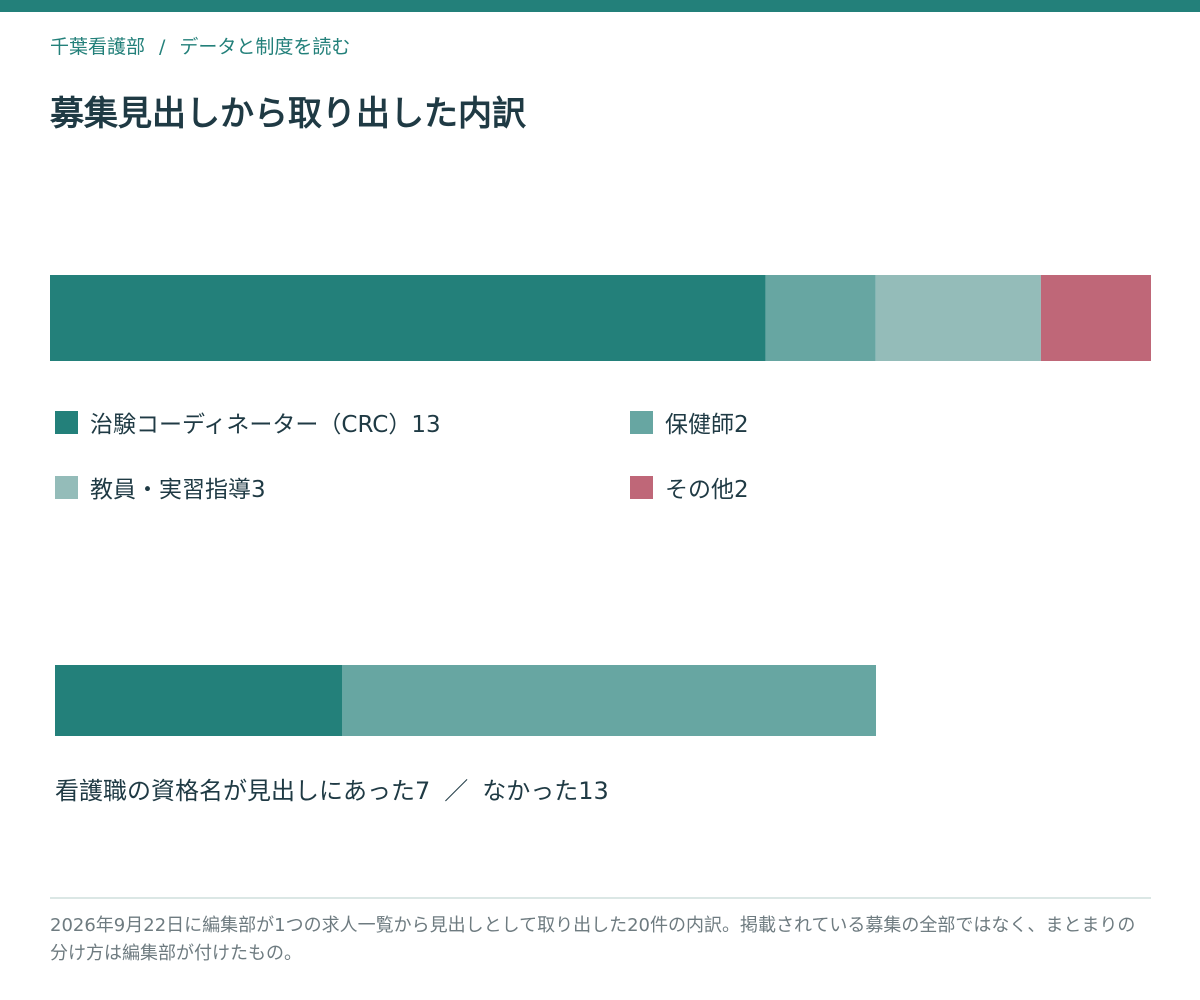  I want to click on breakdown-stacked-bar, so click(600, 318).